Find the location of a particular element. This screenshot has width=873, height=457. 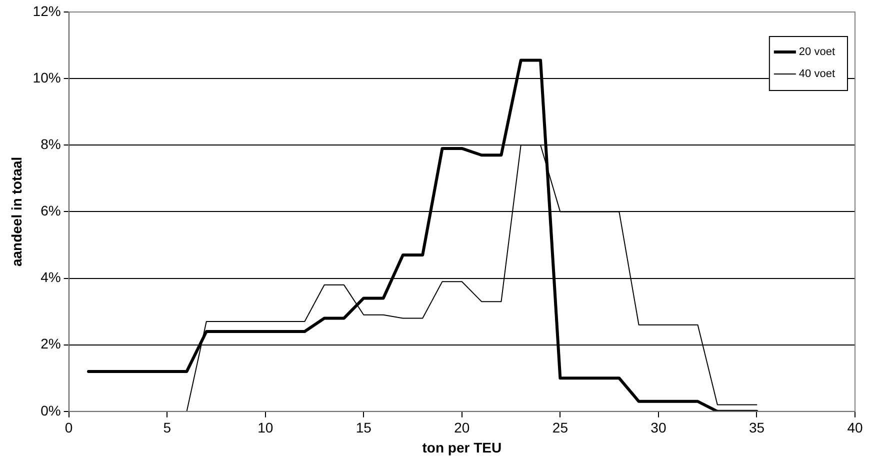

x-tick-label: 30 is located at coordinates (658, 428).